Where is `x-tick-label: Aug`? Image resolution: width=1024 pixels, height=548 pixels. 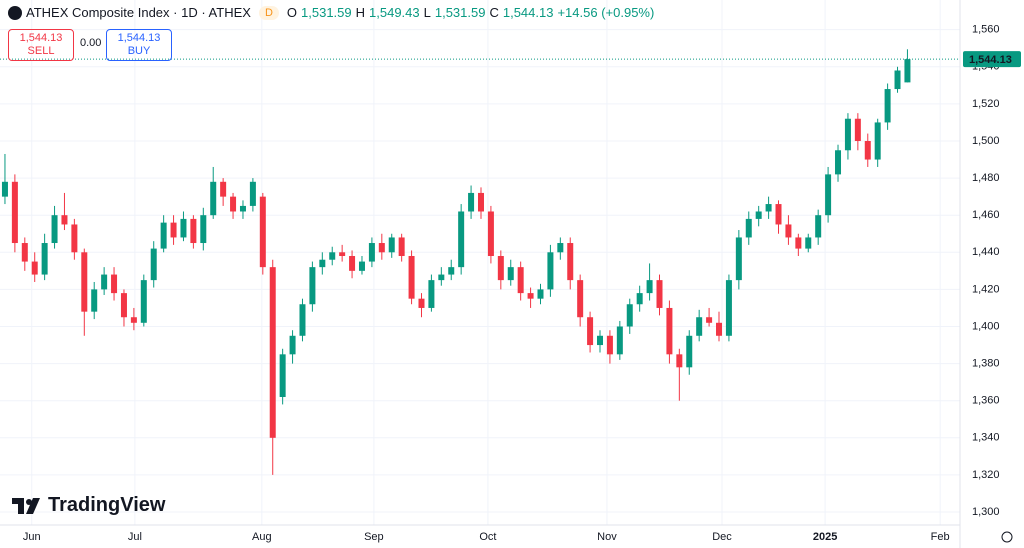 x-tick-label: Aug is located at coordinates (262, 537).